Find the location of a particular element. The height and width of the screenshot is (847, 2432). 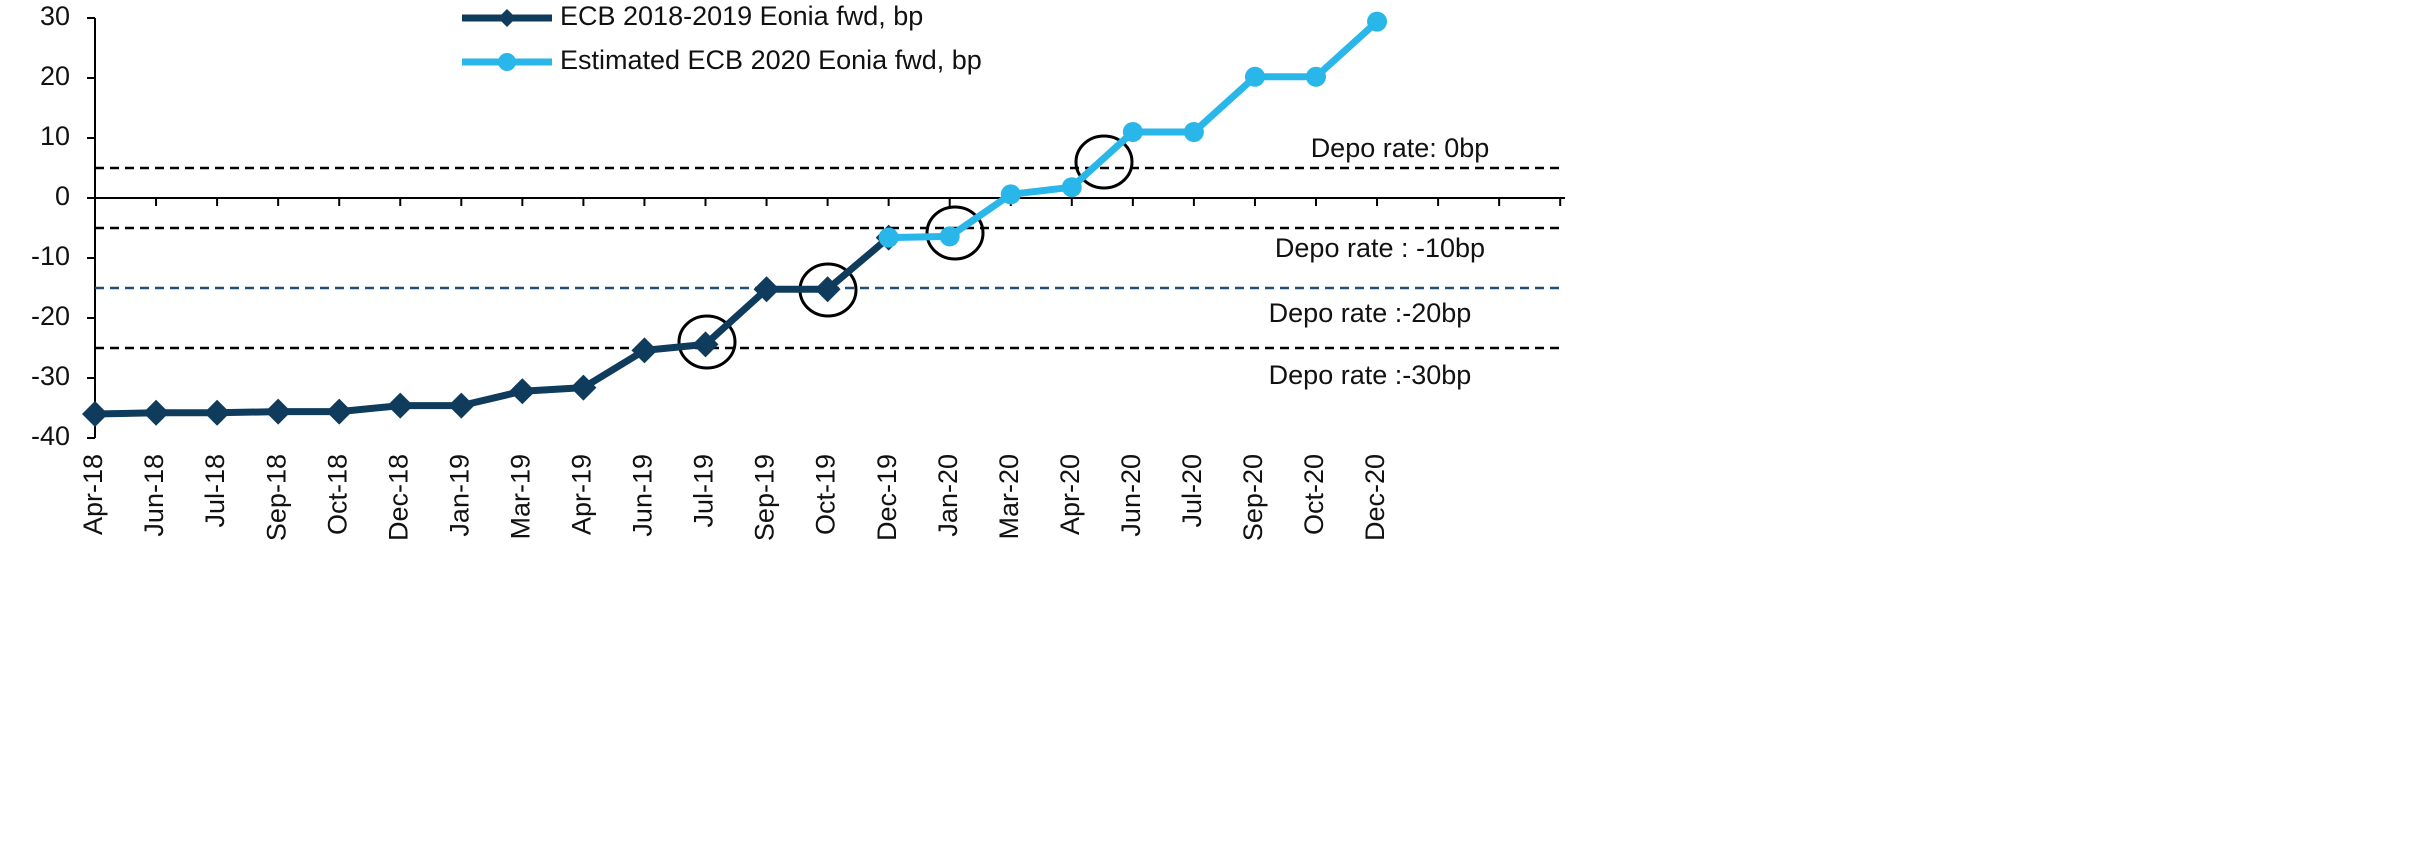

x-tick-label: Jun-19 is located at coordinates (643, 495).